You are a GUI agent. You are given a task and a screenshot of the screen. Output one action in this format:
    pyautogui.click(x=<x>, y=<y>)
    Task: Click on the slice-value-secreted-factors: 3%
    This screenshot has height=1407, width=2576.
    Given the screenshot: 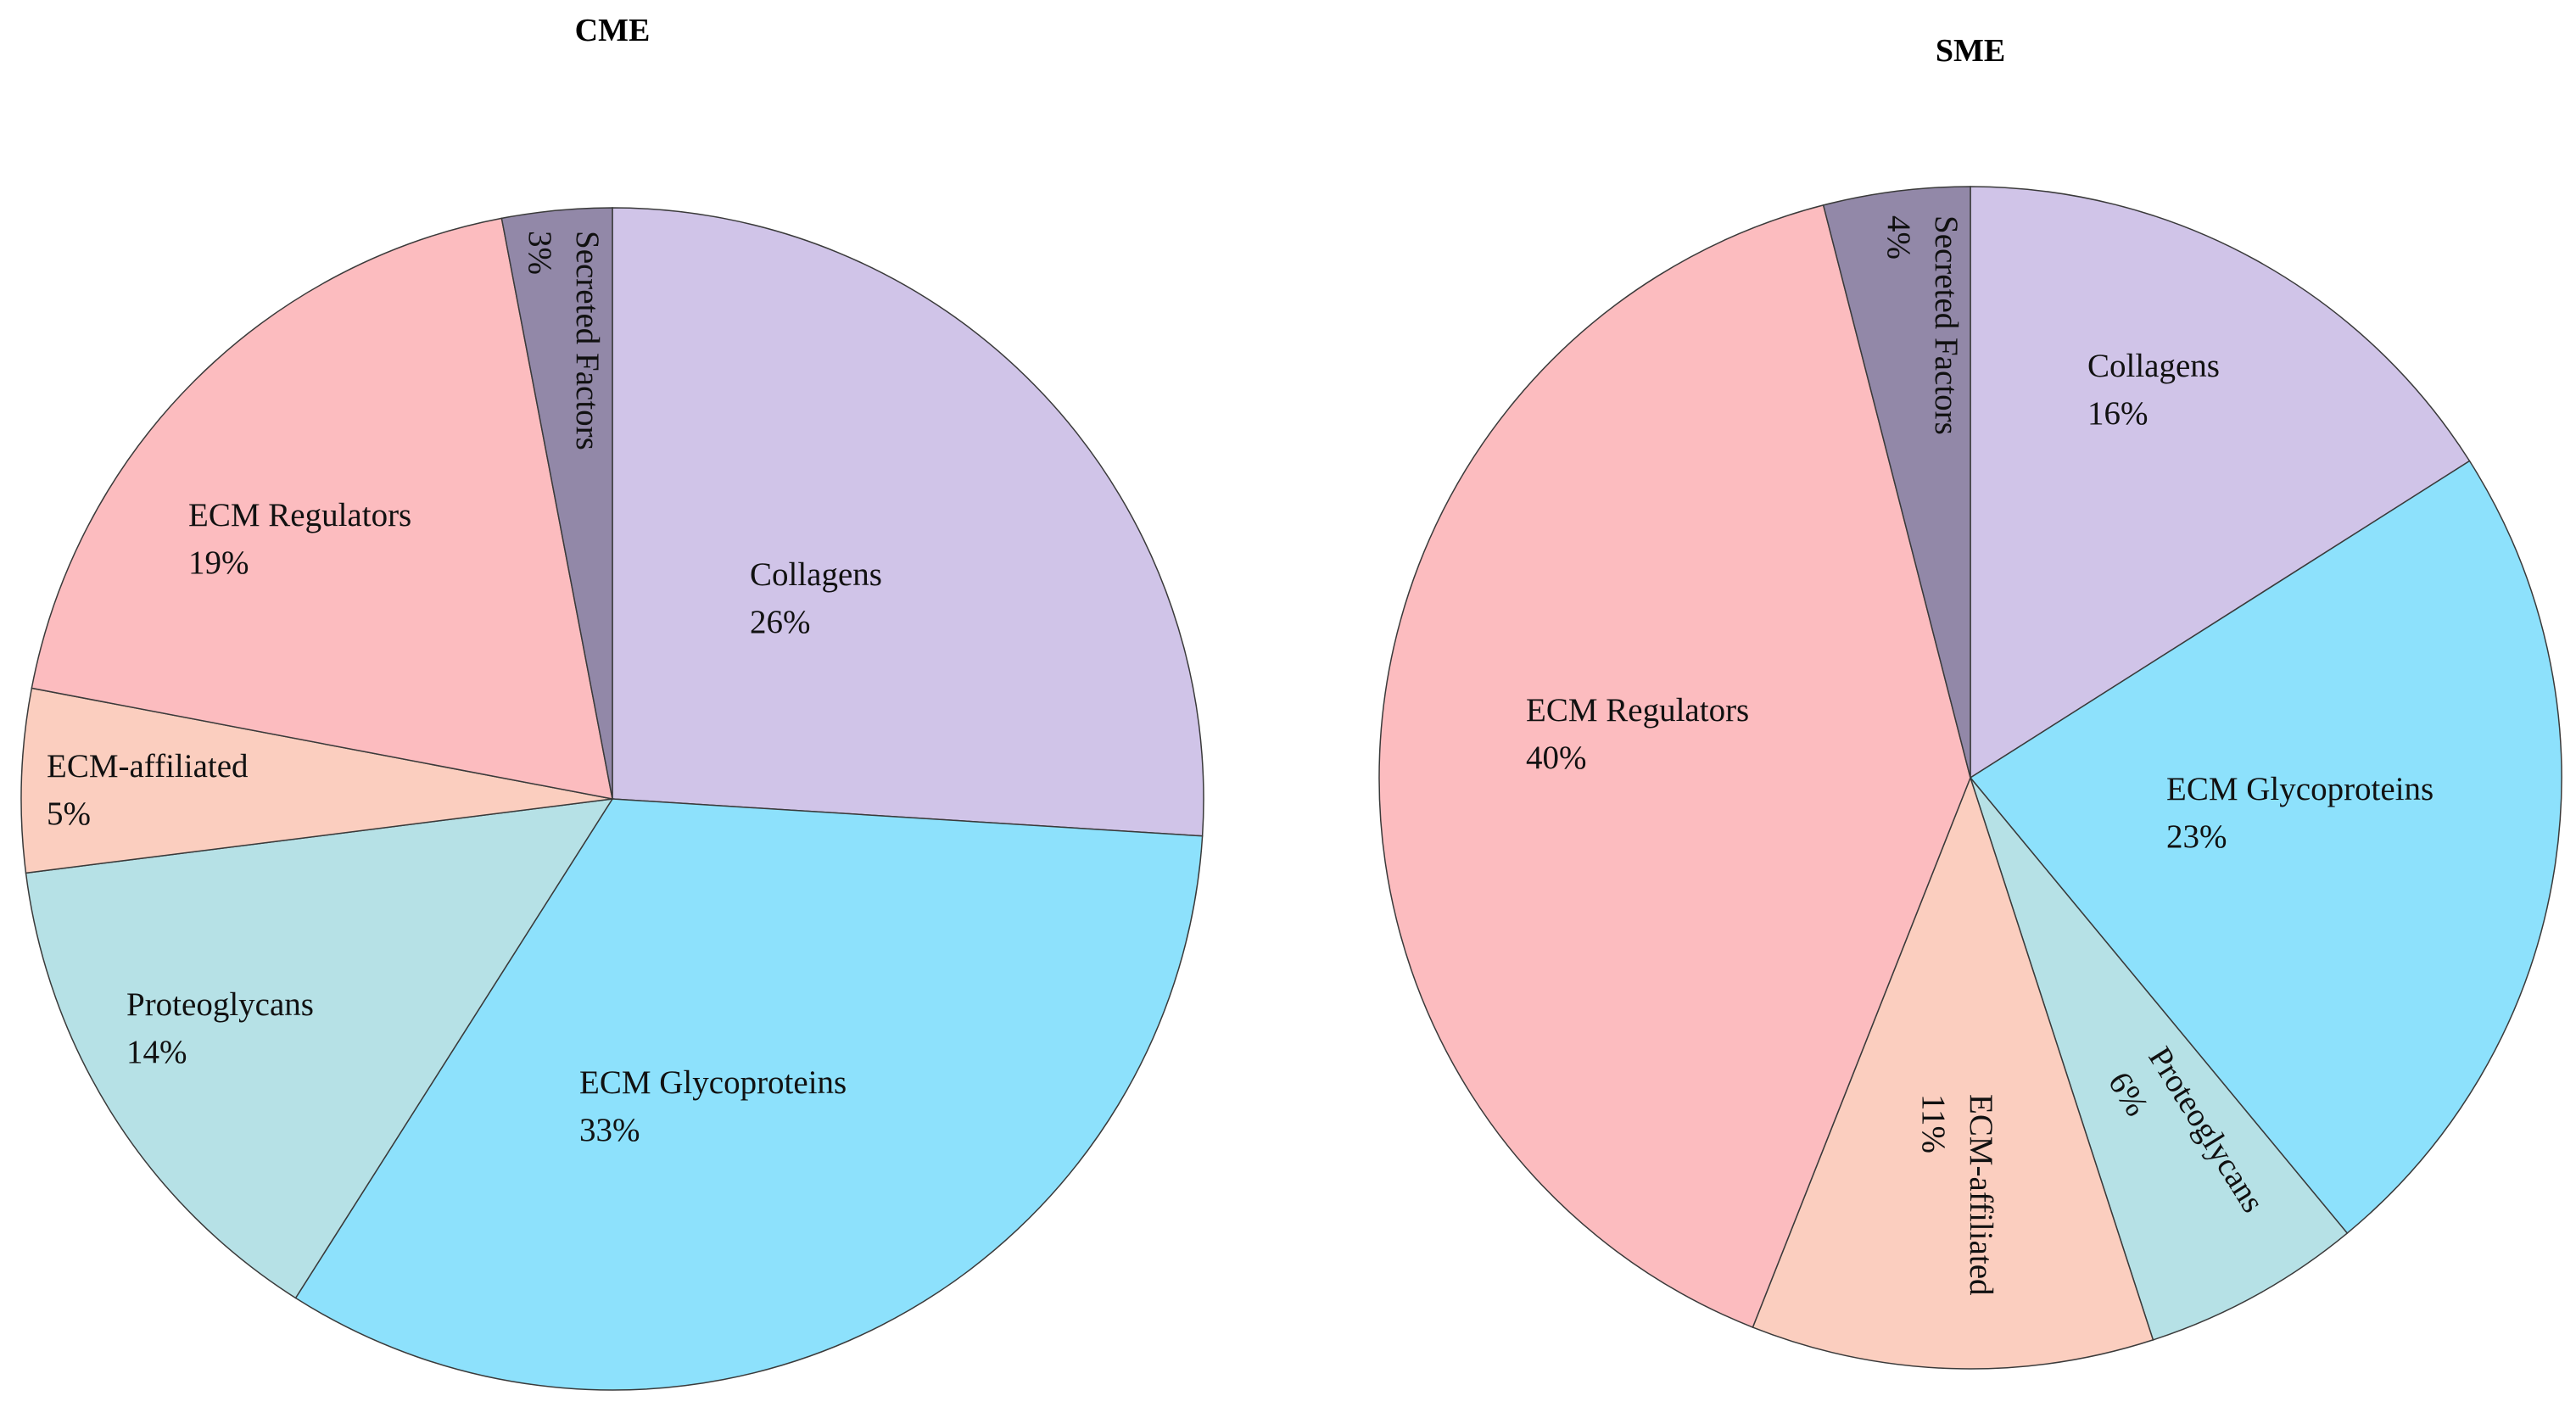 What is the action you would take?
    pyautogui.click(x=540, y=253)
    